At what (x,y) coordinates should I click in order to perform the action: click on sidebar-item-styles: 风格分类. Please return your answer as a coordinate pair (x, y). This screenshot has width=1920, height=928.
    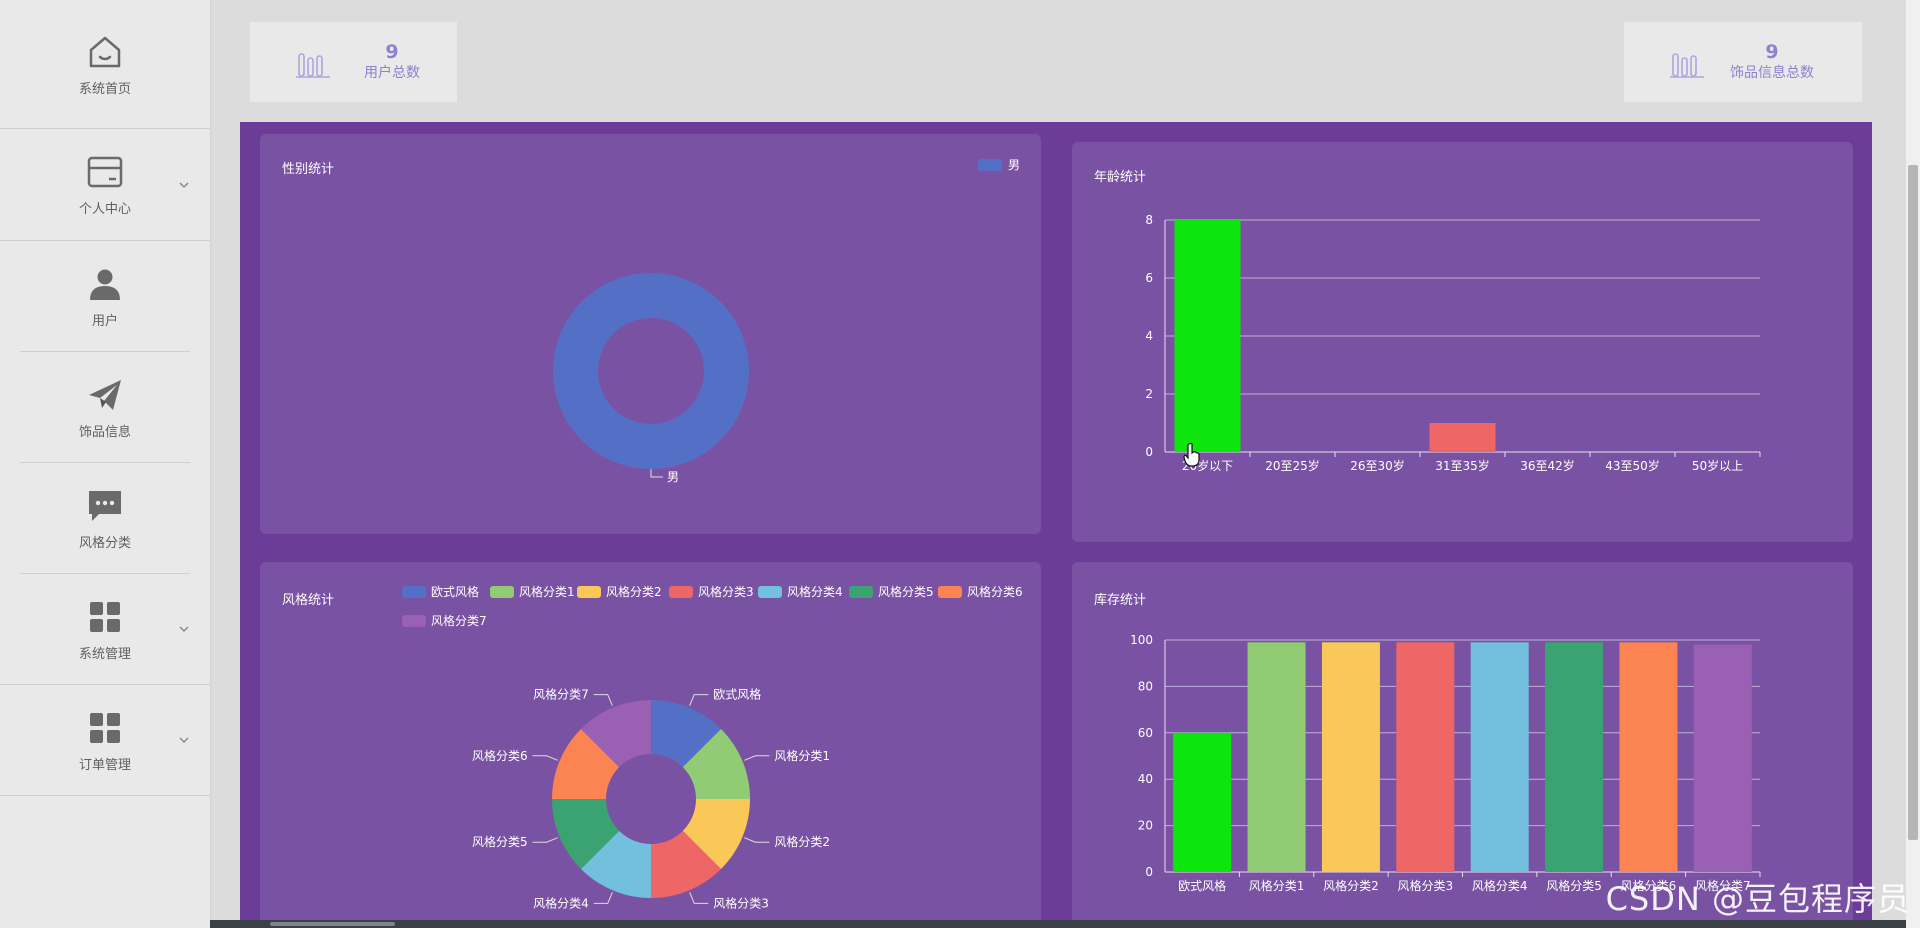
    Looking at the image, I should click on (105, 518).